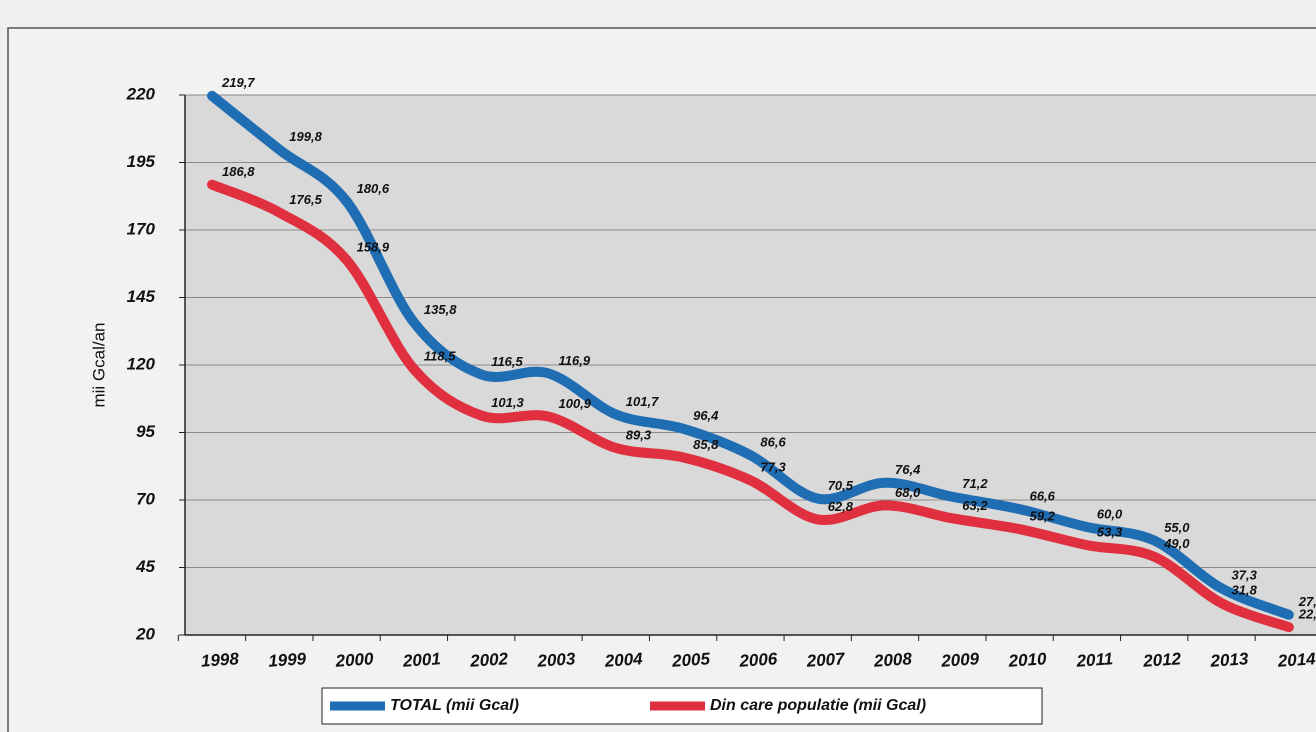 The width and height of the screenshot is (1316, 732). Describe the element at coordinates (758, 660) in the screenshot. I see `x-tick-label: 2006` at that location.